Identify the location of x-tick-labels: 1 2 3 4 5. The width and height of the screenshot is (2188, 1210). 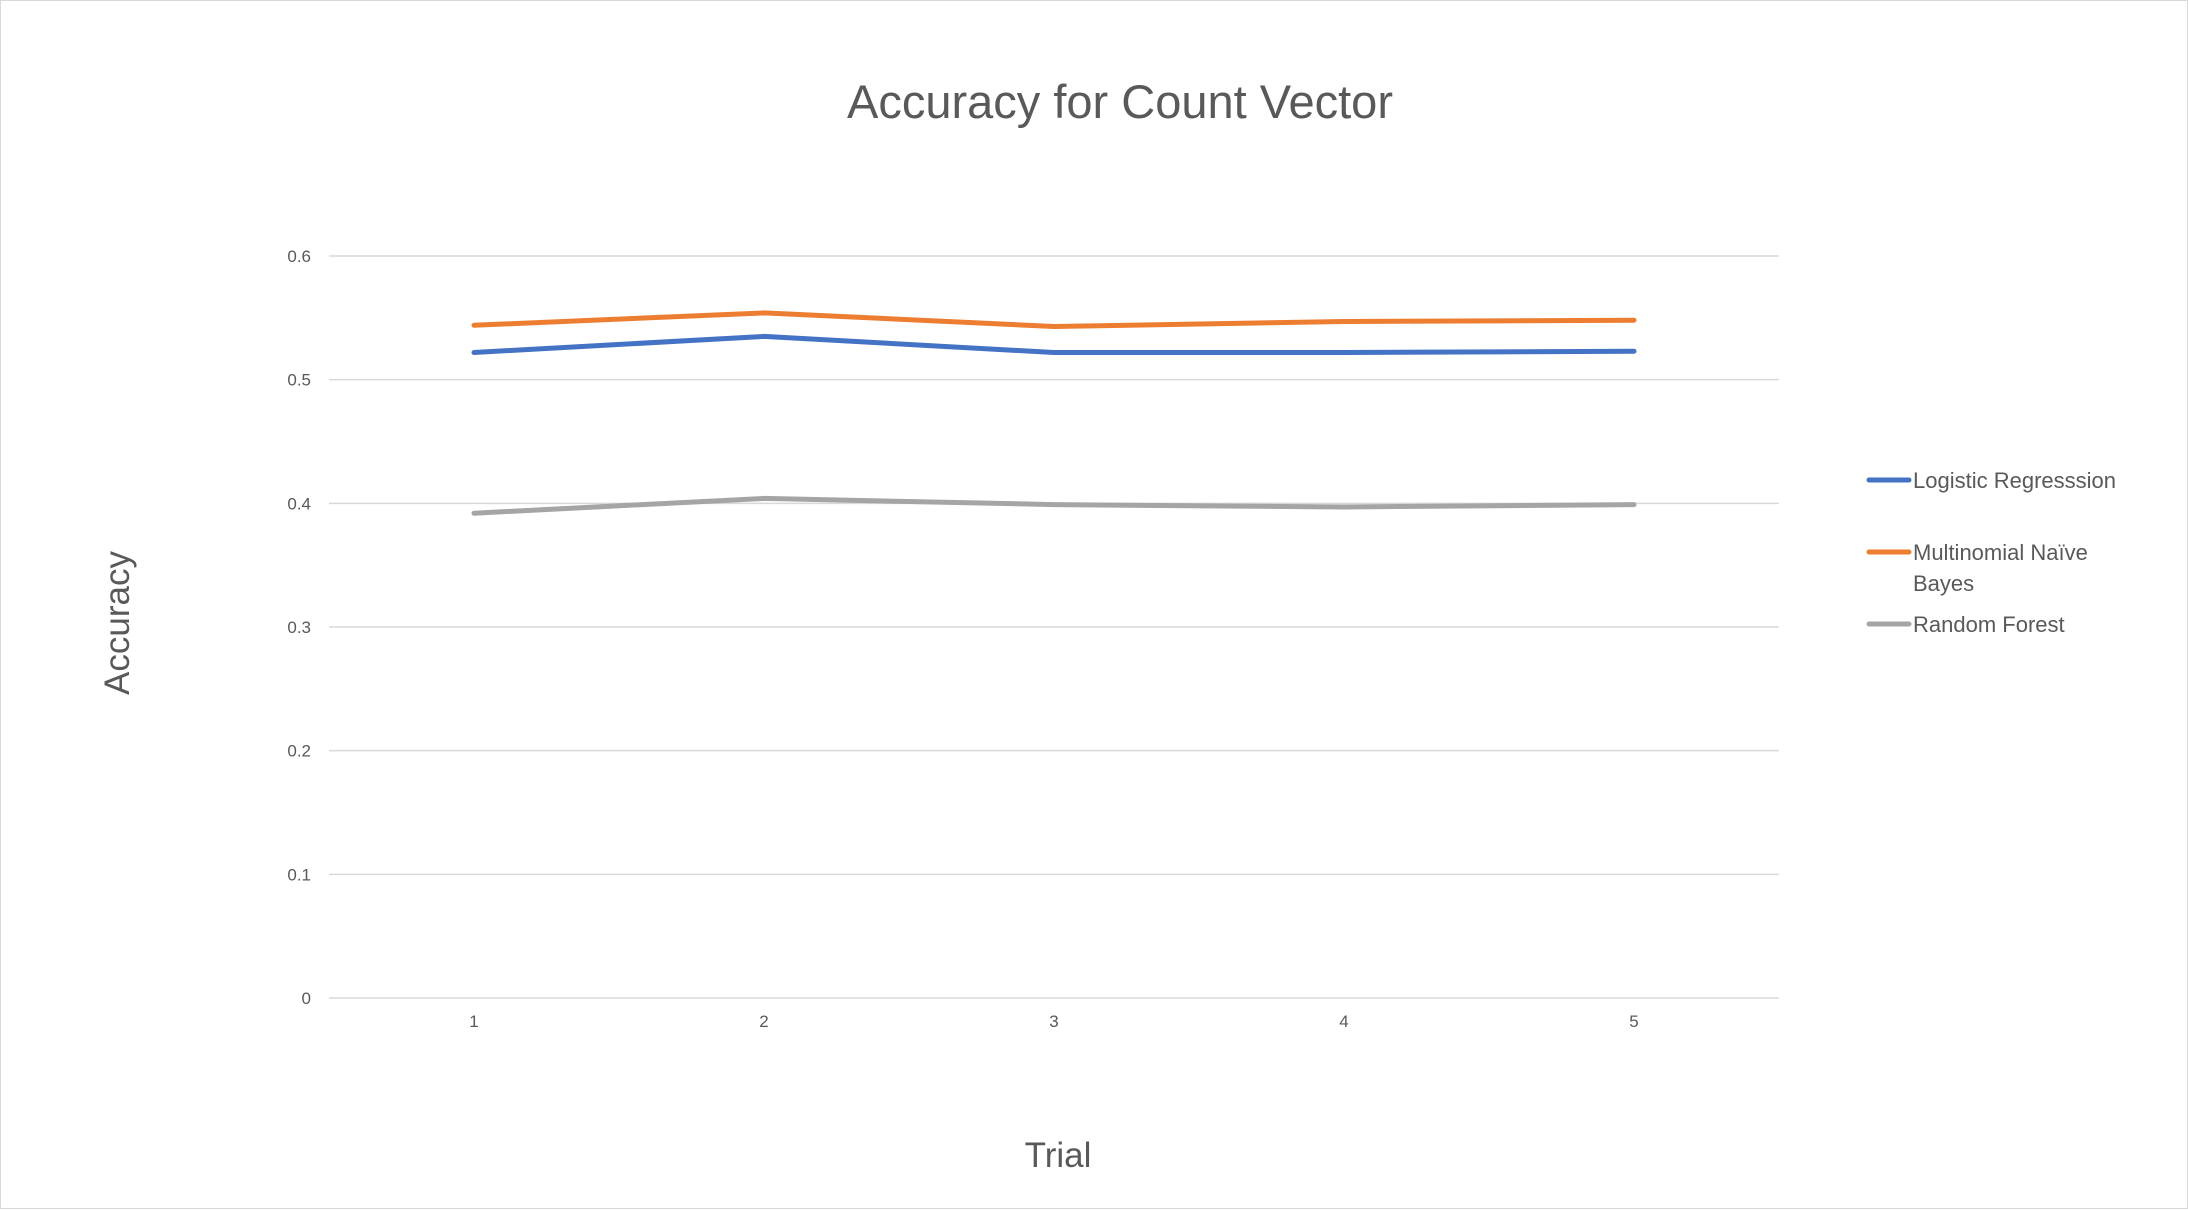
(1053, 1021).